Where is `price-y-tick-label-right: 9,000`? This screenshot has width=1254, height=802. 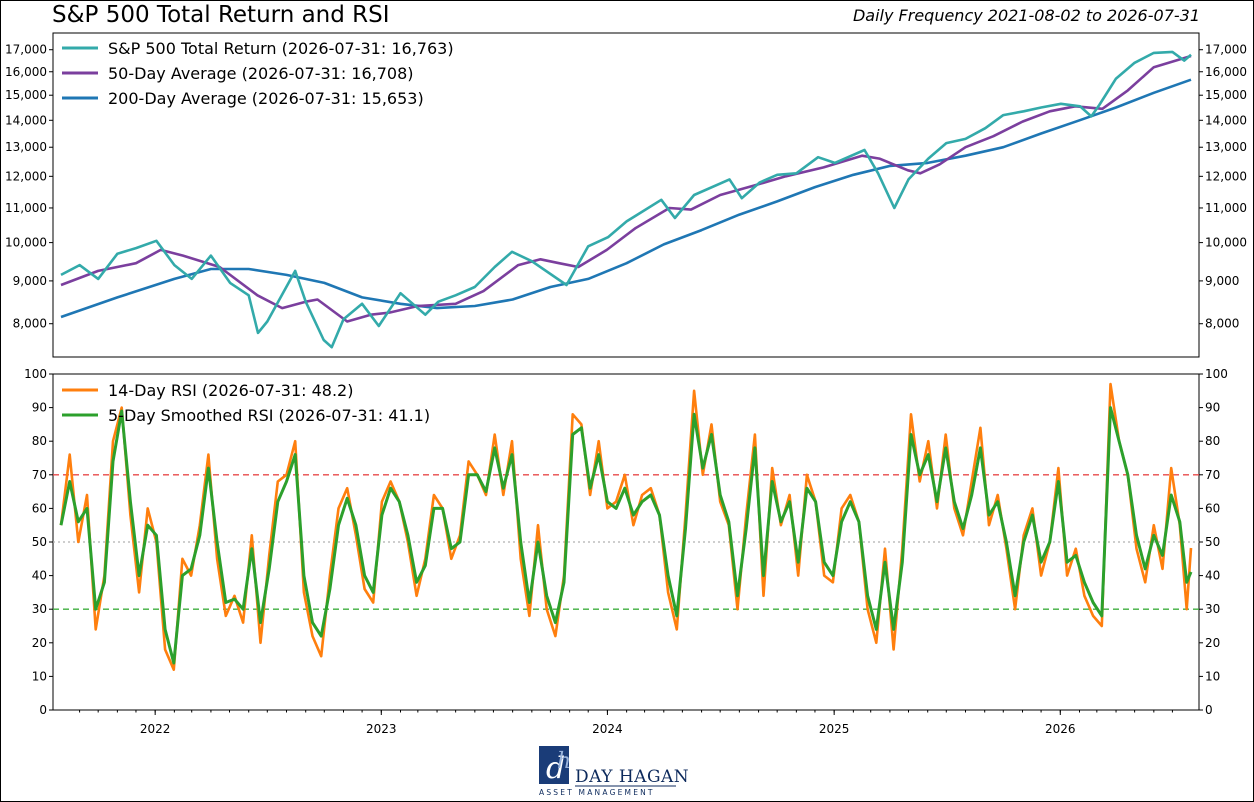 price-y-tick-label-right: 9,000 is located at coordinates (1222, 281).